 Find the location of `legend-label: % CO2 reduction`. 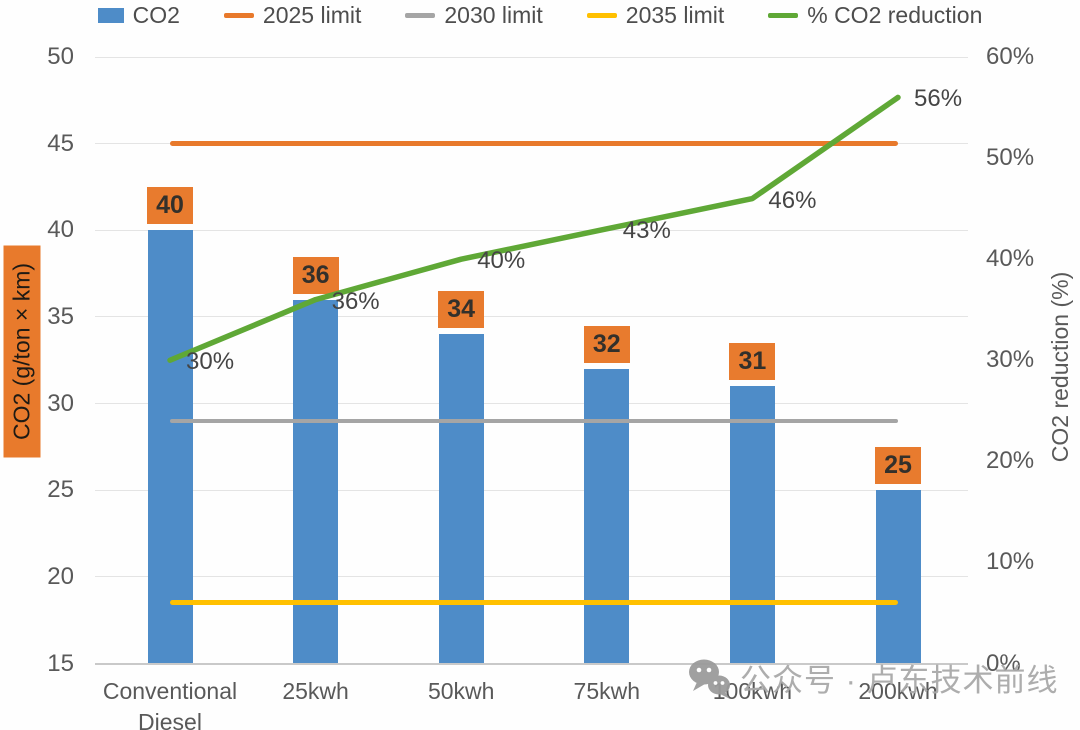

legend-label: % CO2 reduction is located at coordinates (895, 15).